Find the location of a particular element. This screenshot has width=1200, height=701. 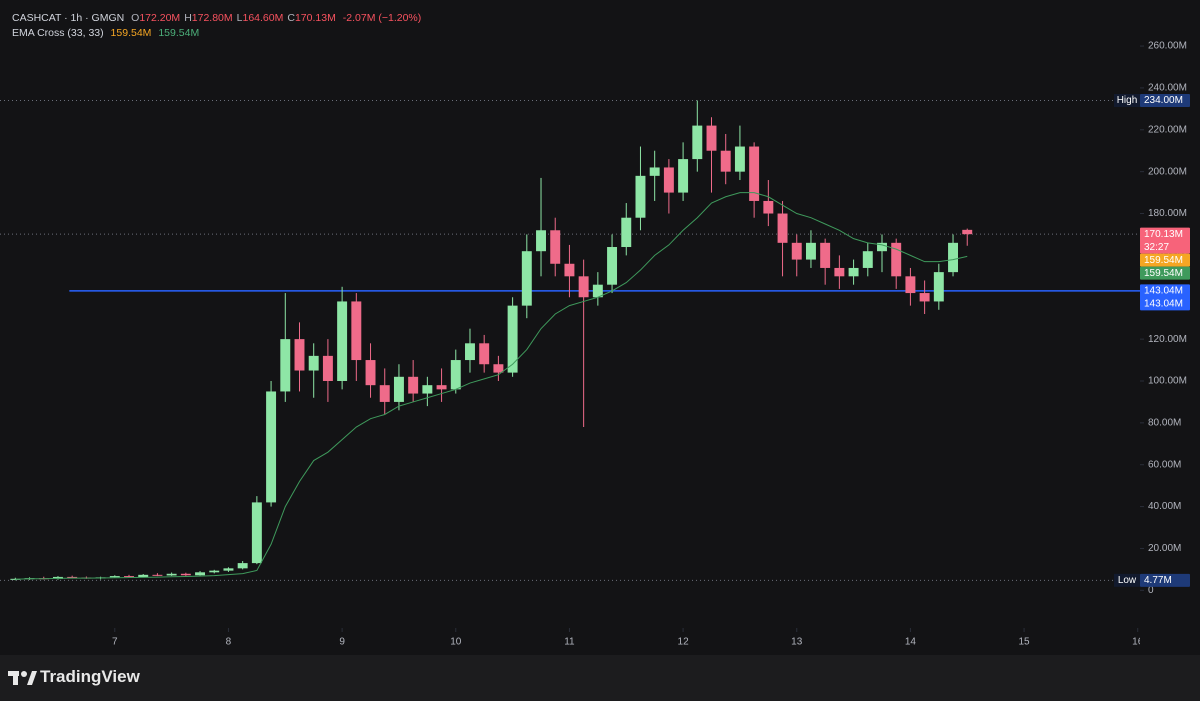

x-tick-label: 13 is located at coordinates (797, 642).